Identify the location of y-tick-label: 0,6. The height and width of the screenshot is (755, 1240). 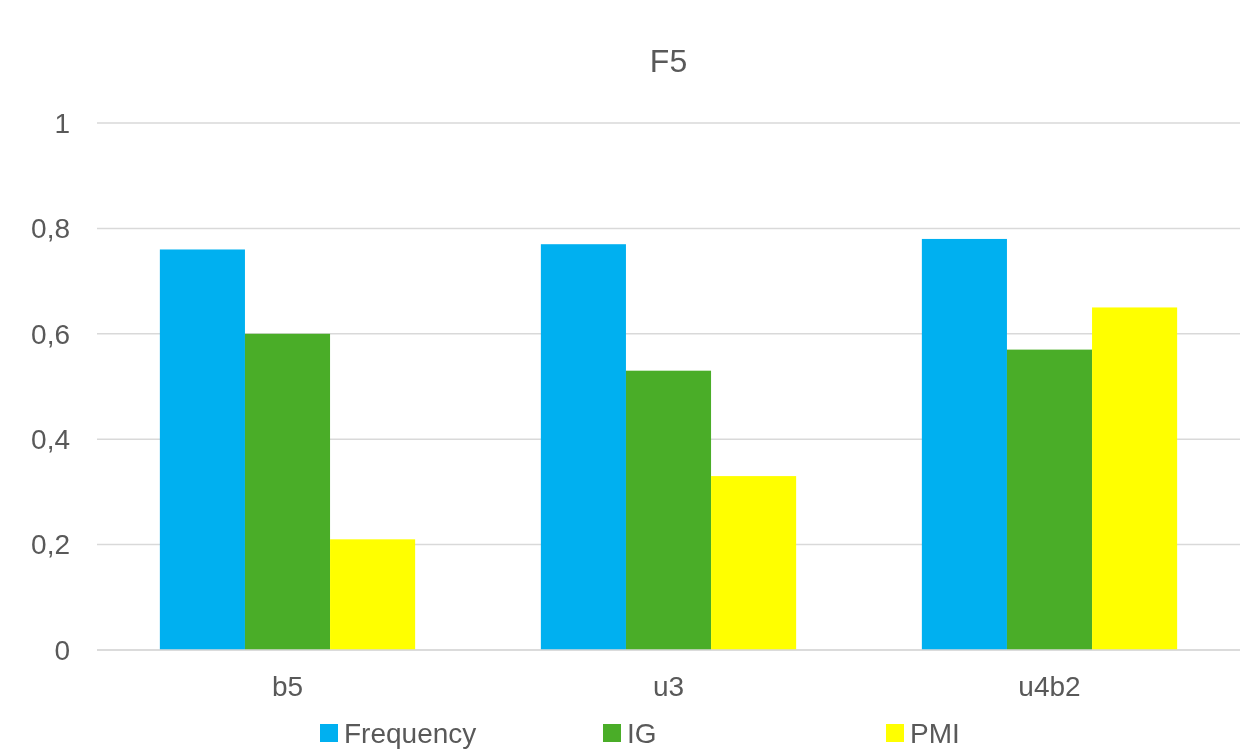
(50, 334).